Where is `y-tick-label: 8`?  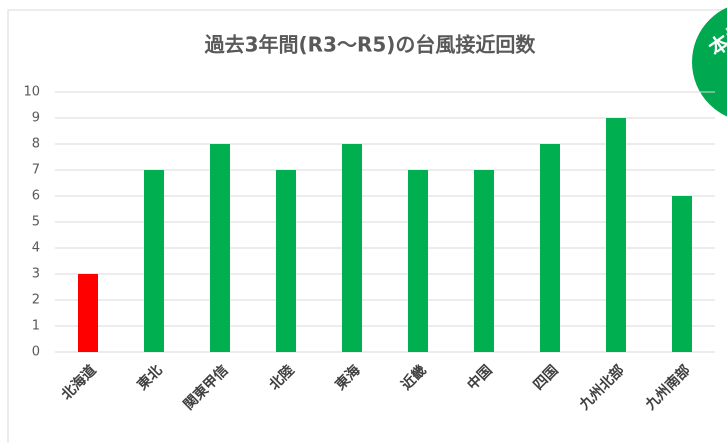
y-tick-label: 8 is located at coordinates (36, 144).